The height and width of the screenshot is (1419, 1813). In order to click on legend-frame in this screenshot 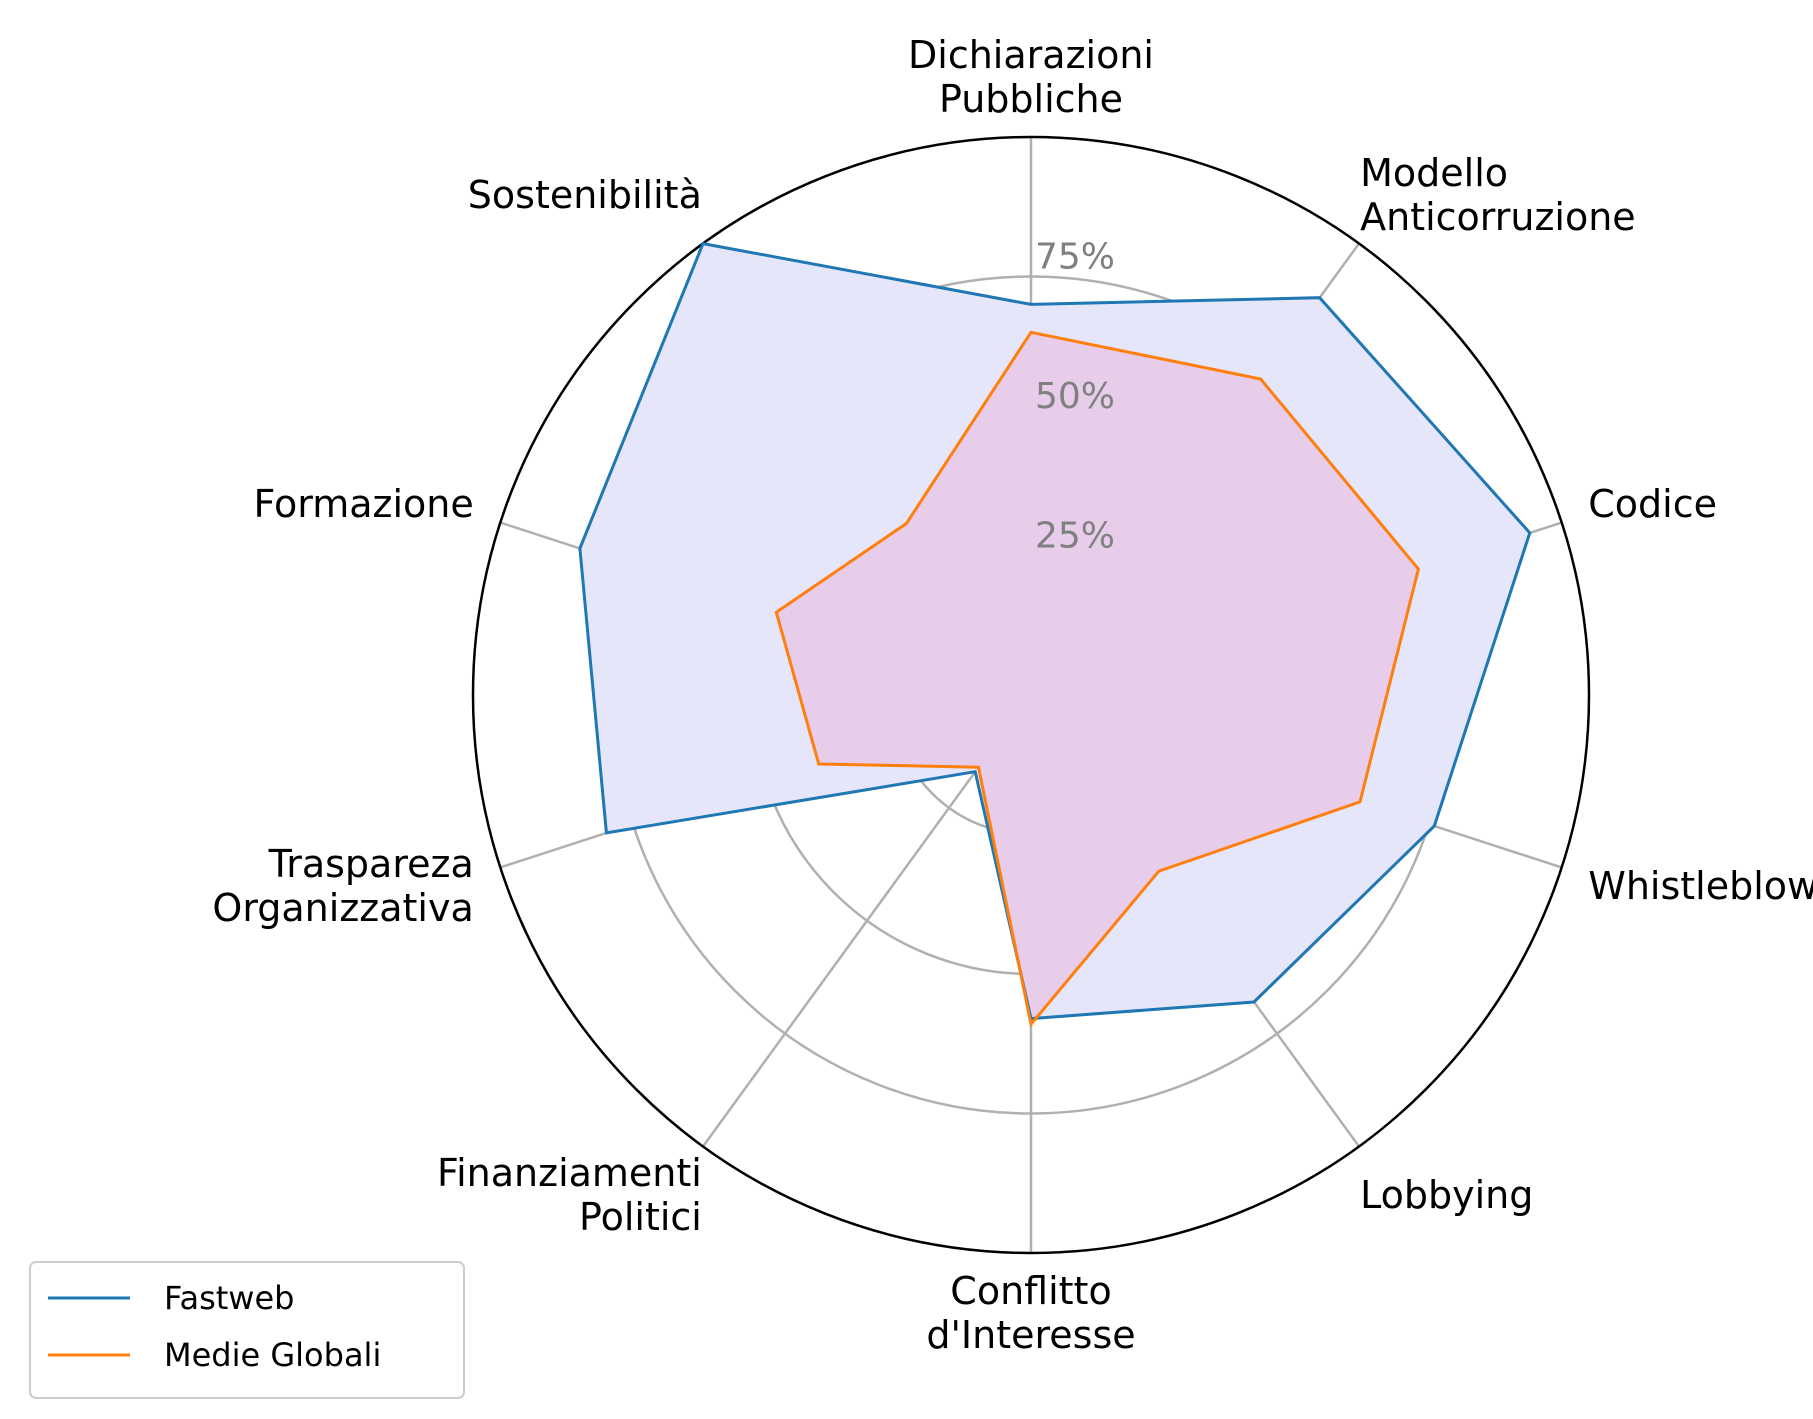, I will do `click(247, 1330)`.